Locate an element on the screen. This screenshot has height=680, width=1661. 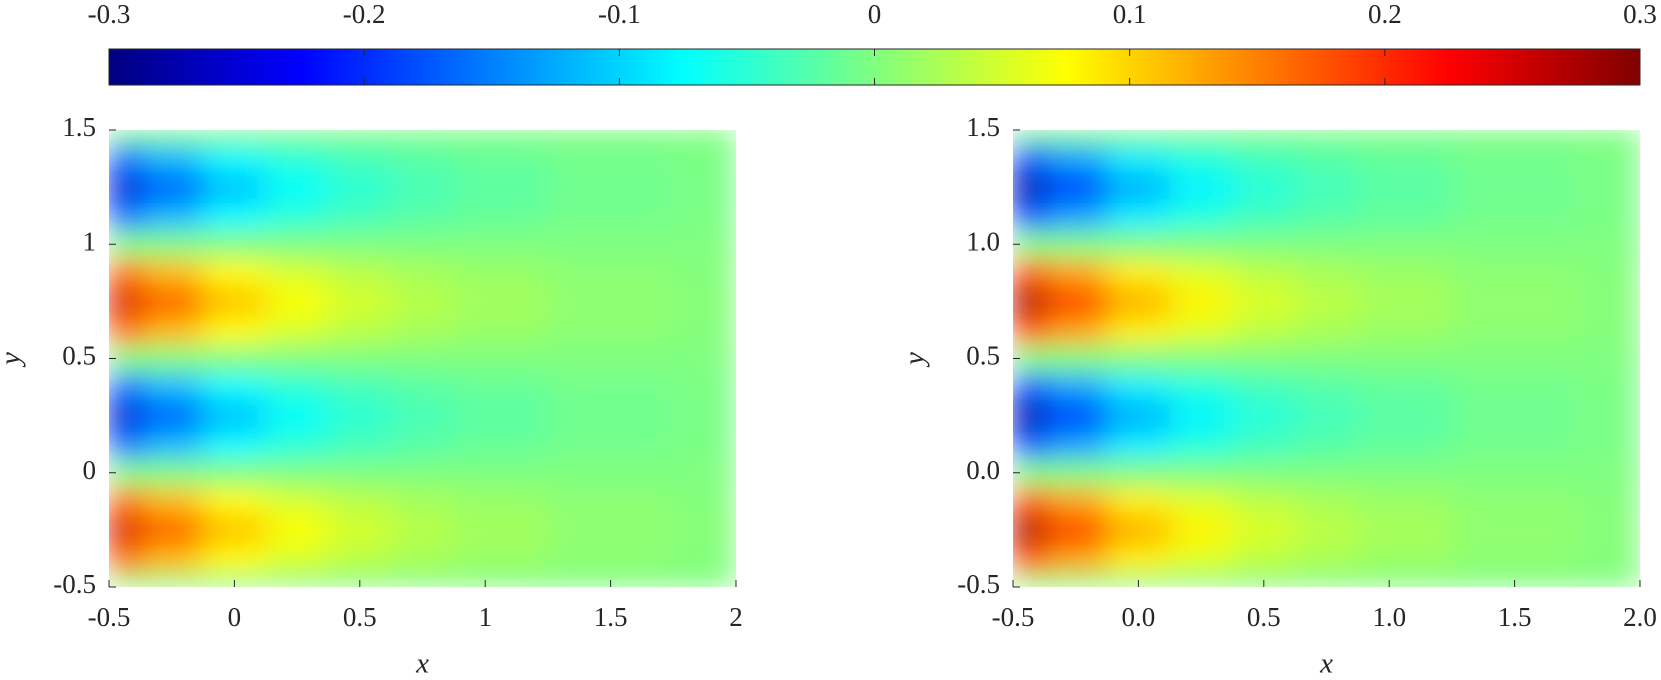
y-tick-label: 0.5 is located at coordinates (79, 356).